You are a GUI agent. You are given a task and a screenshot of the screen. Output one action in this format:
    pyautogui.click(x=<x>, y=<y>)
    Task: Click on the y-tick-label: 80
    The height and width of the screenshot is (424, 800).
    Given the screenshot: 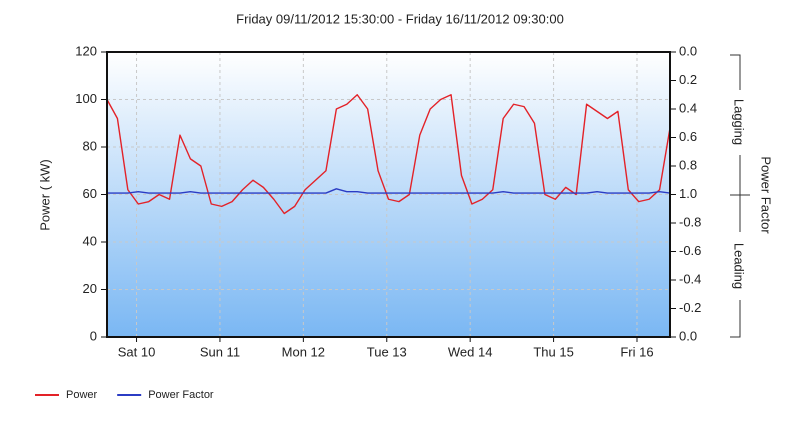 What is the action you would take?
    pyautogui.click(x=90, y=145)
    